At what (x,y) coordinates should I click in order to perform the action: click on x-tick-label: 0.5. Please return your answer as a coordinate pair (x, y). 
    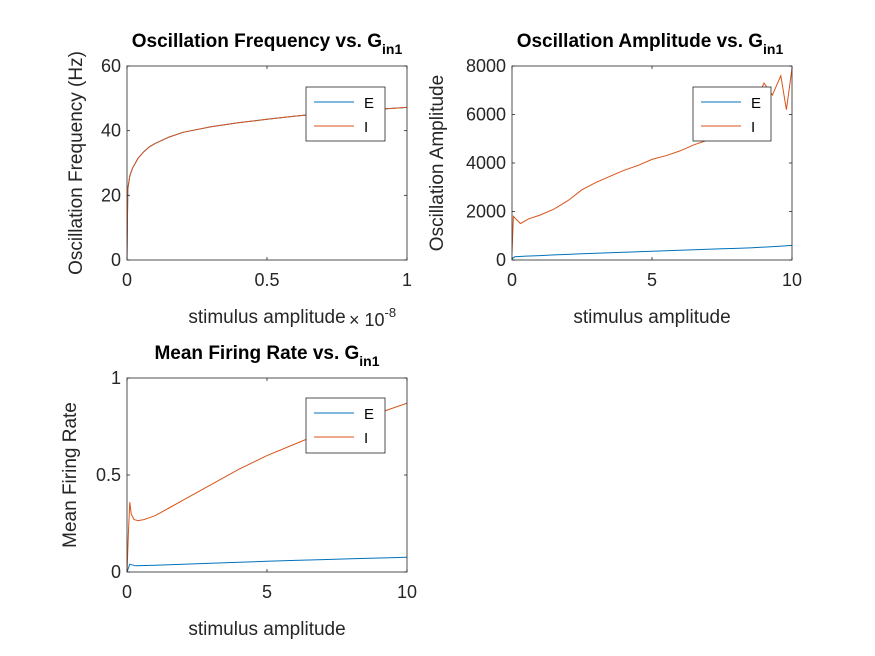
    Looking at the image, I should click on (266, 280).